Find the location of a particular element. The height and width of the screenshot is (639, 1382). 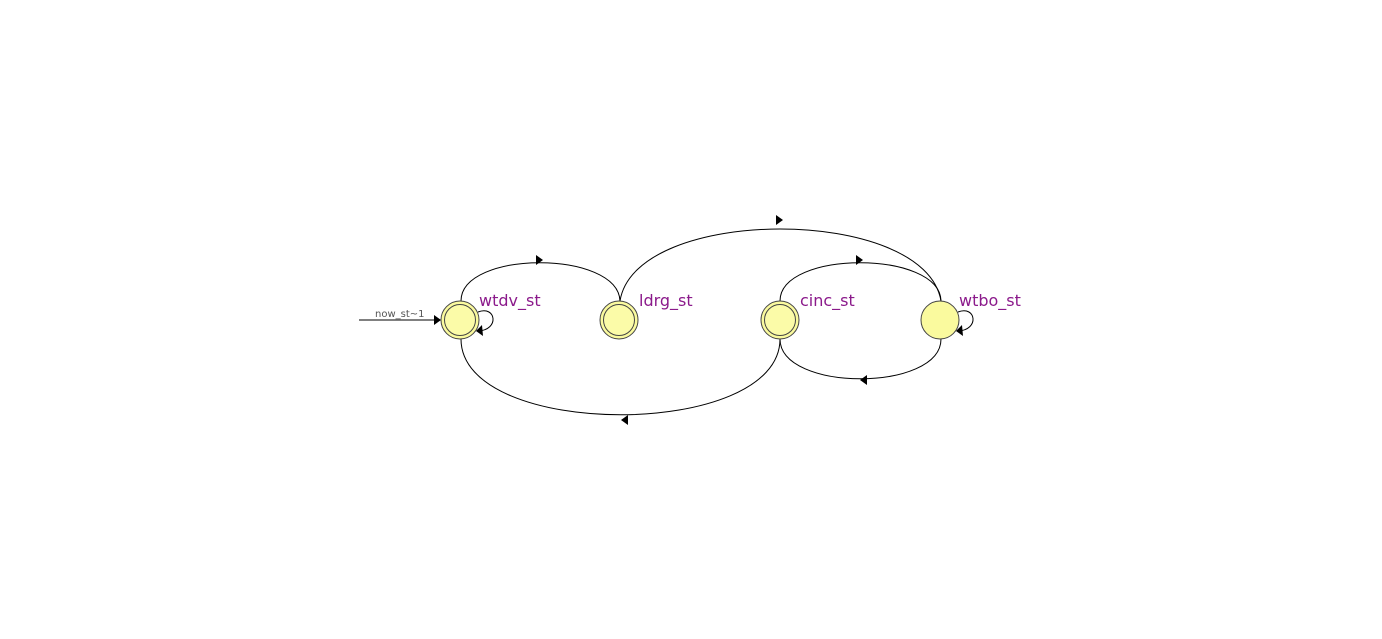

arrow-wtbo-to-cinc is located at coordinates (863, 380).